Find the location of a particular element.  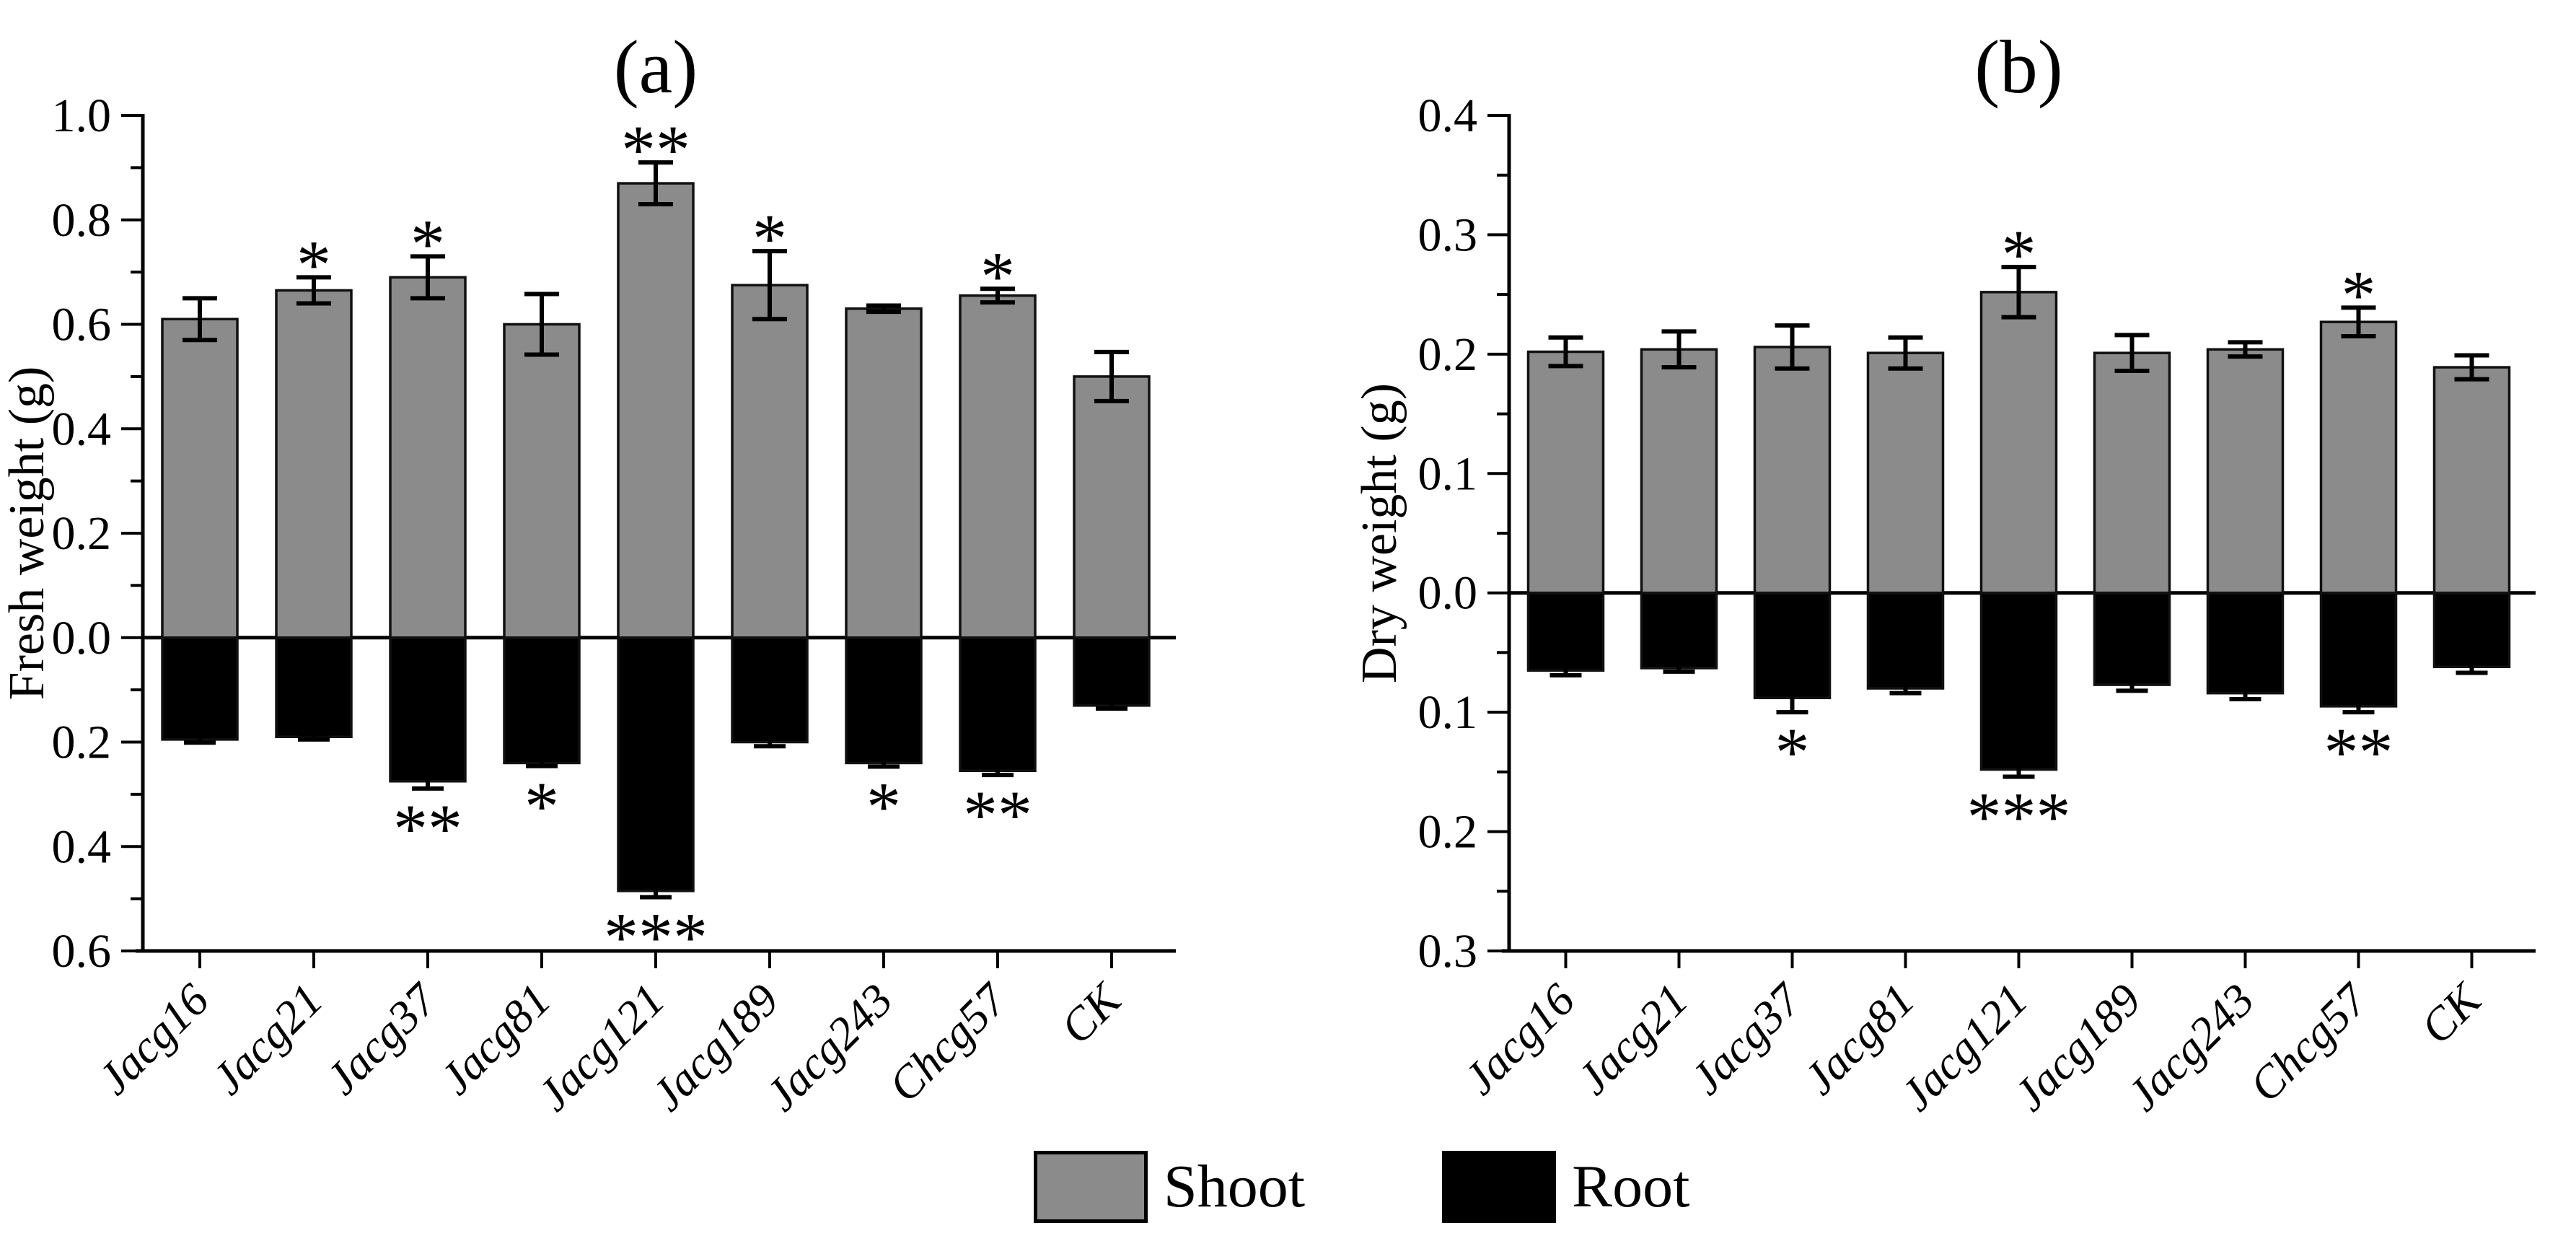

legend-item-shoot: Shoot is located at coordinates (1169, 1187).